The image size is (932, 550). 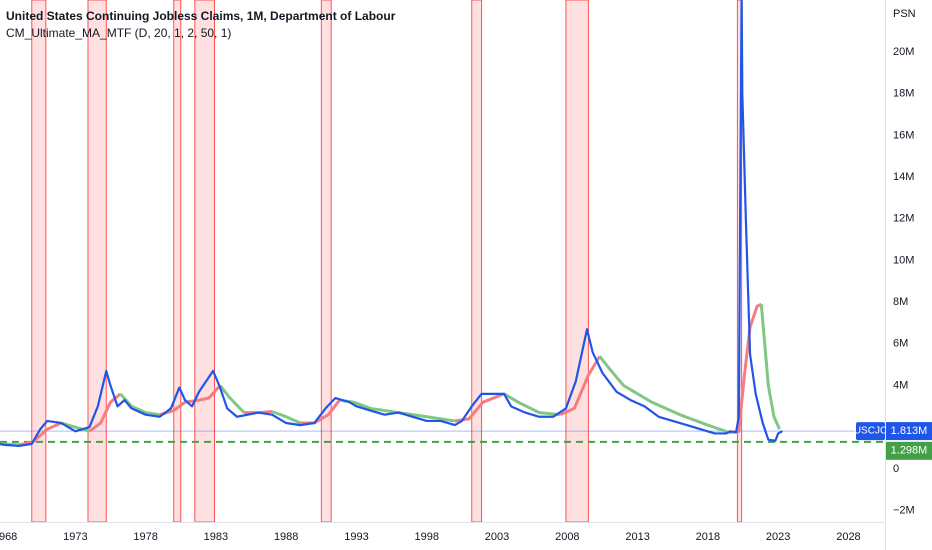 What do you see at coordinates (497, 537) in the screenshot?
I see `x-tick-label: 2003` at bounding box center [497, 537].